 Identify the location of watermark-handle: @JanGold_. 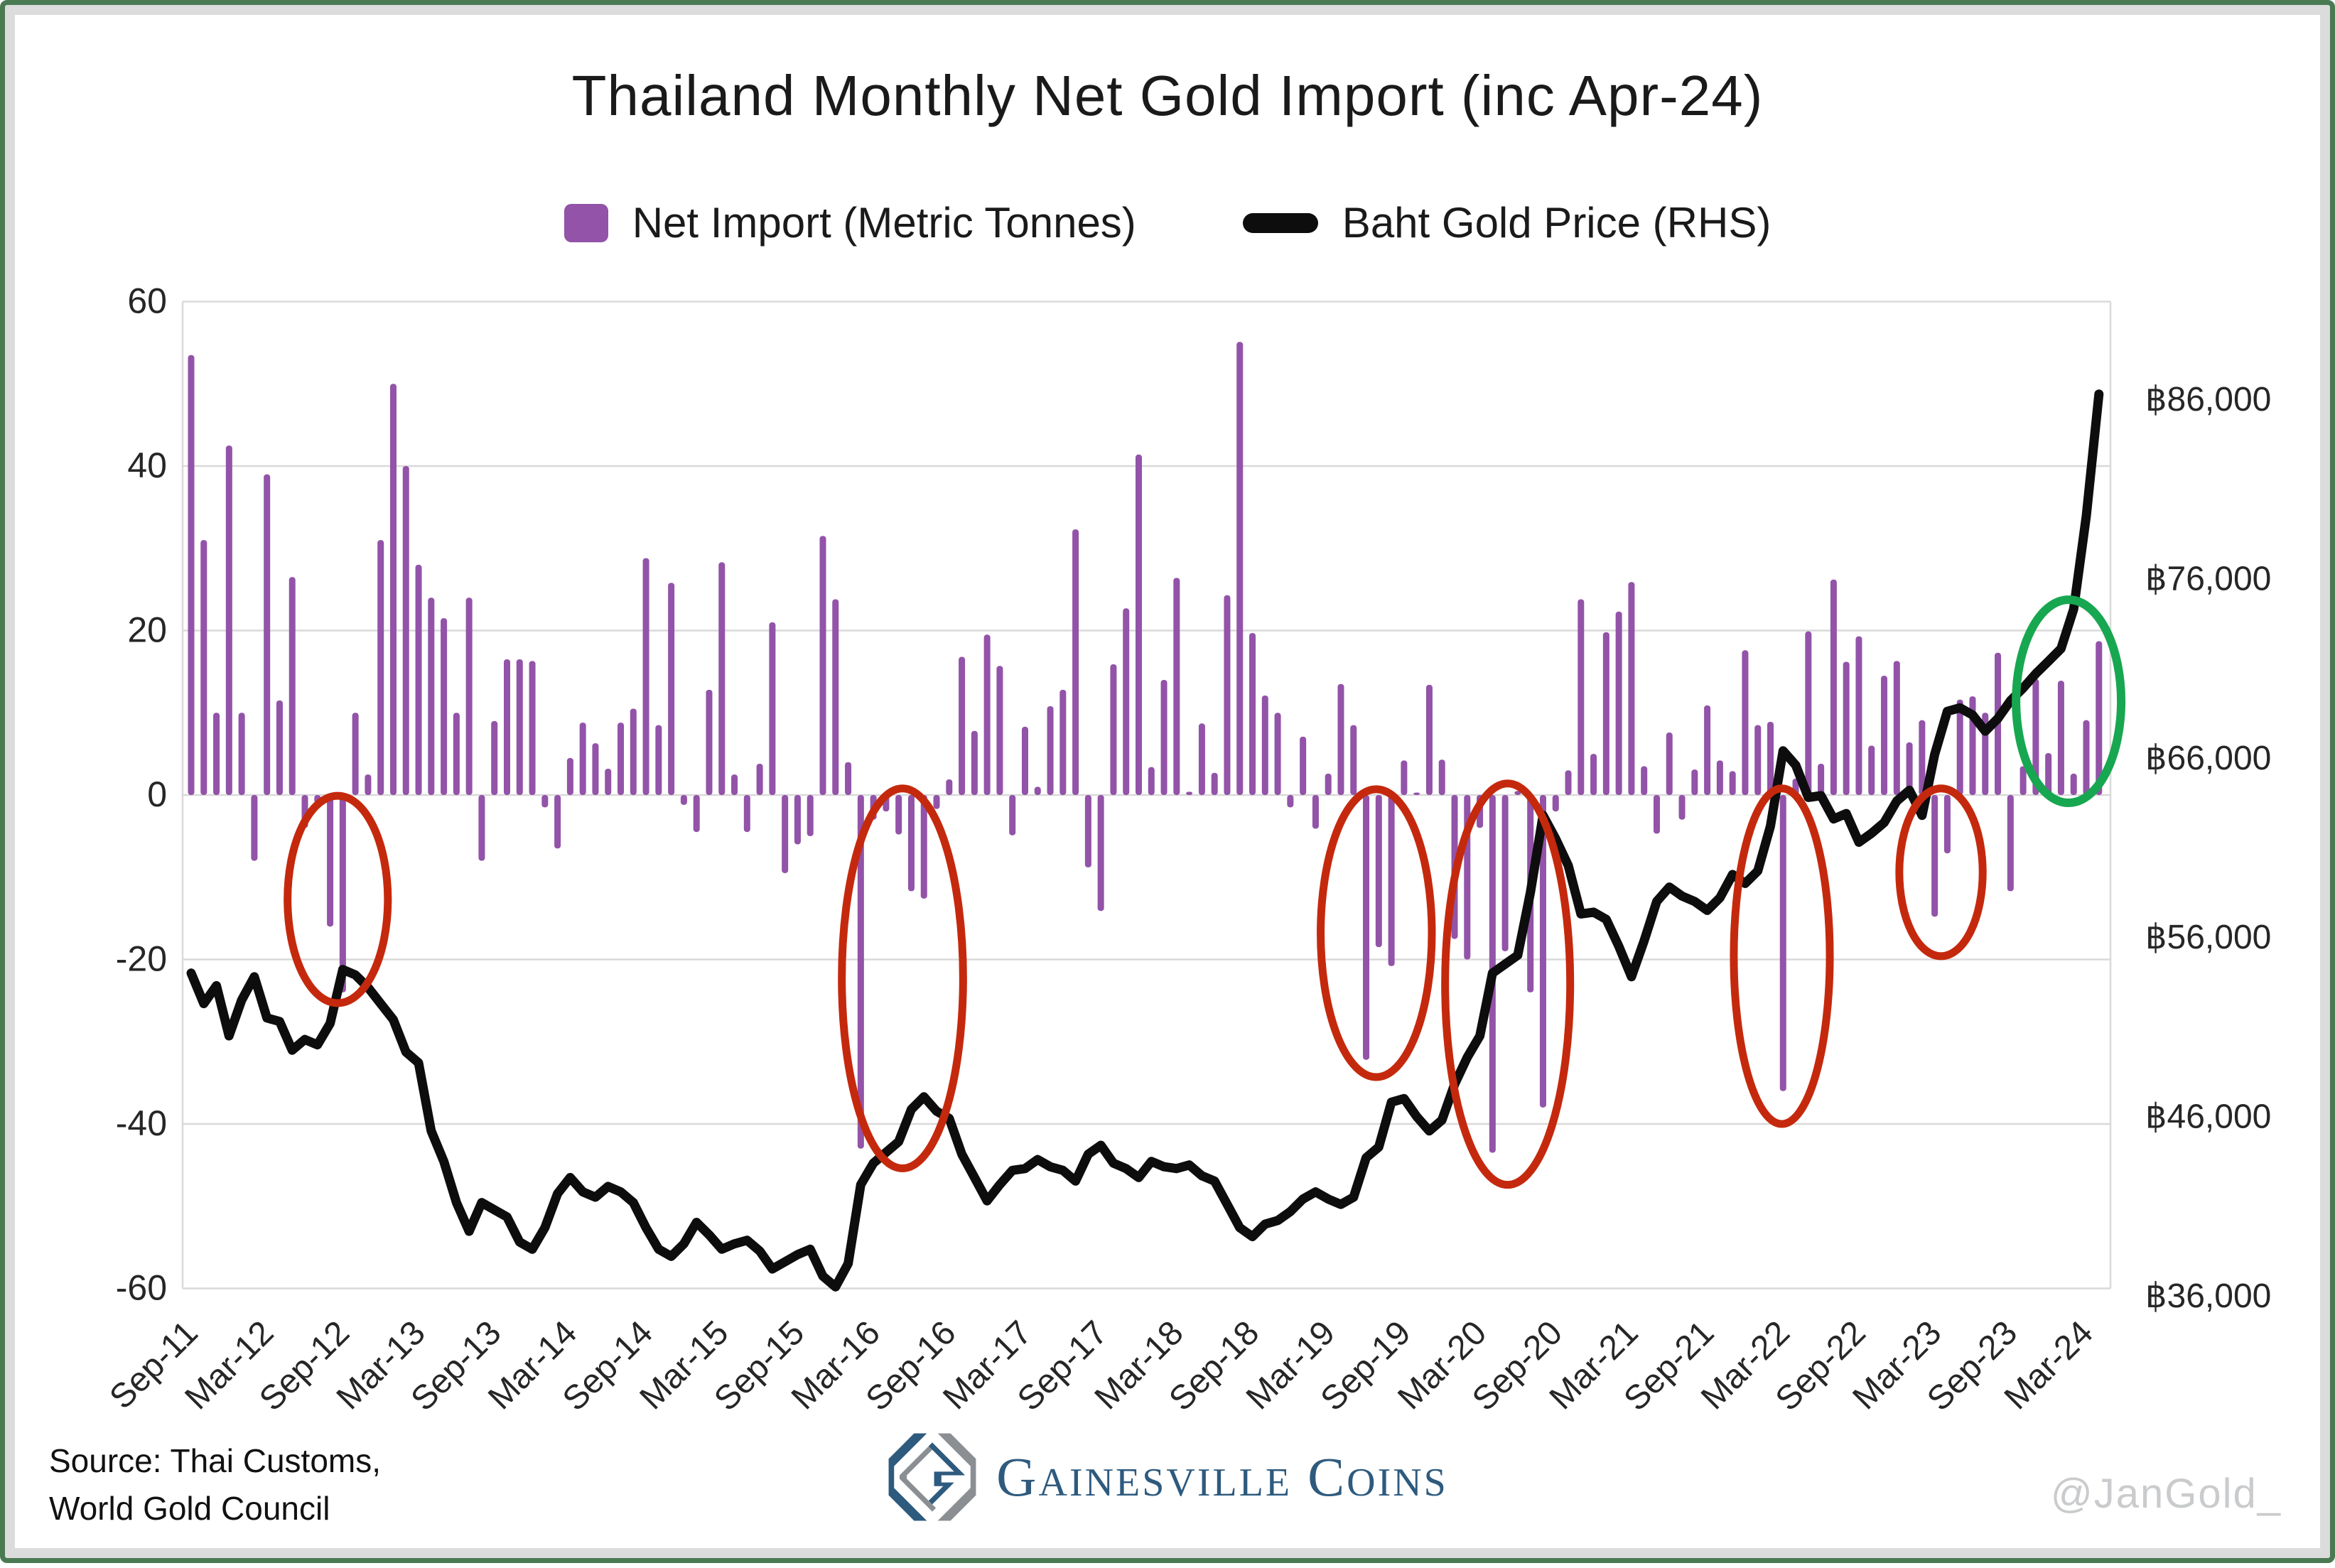
(2166, 1494).